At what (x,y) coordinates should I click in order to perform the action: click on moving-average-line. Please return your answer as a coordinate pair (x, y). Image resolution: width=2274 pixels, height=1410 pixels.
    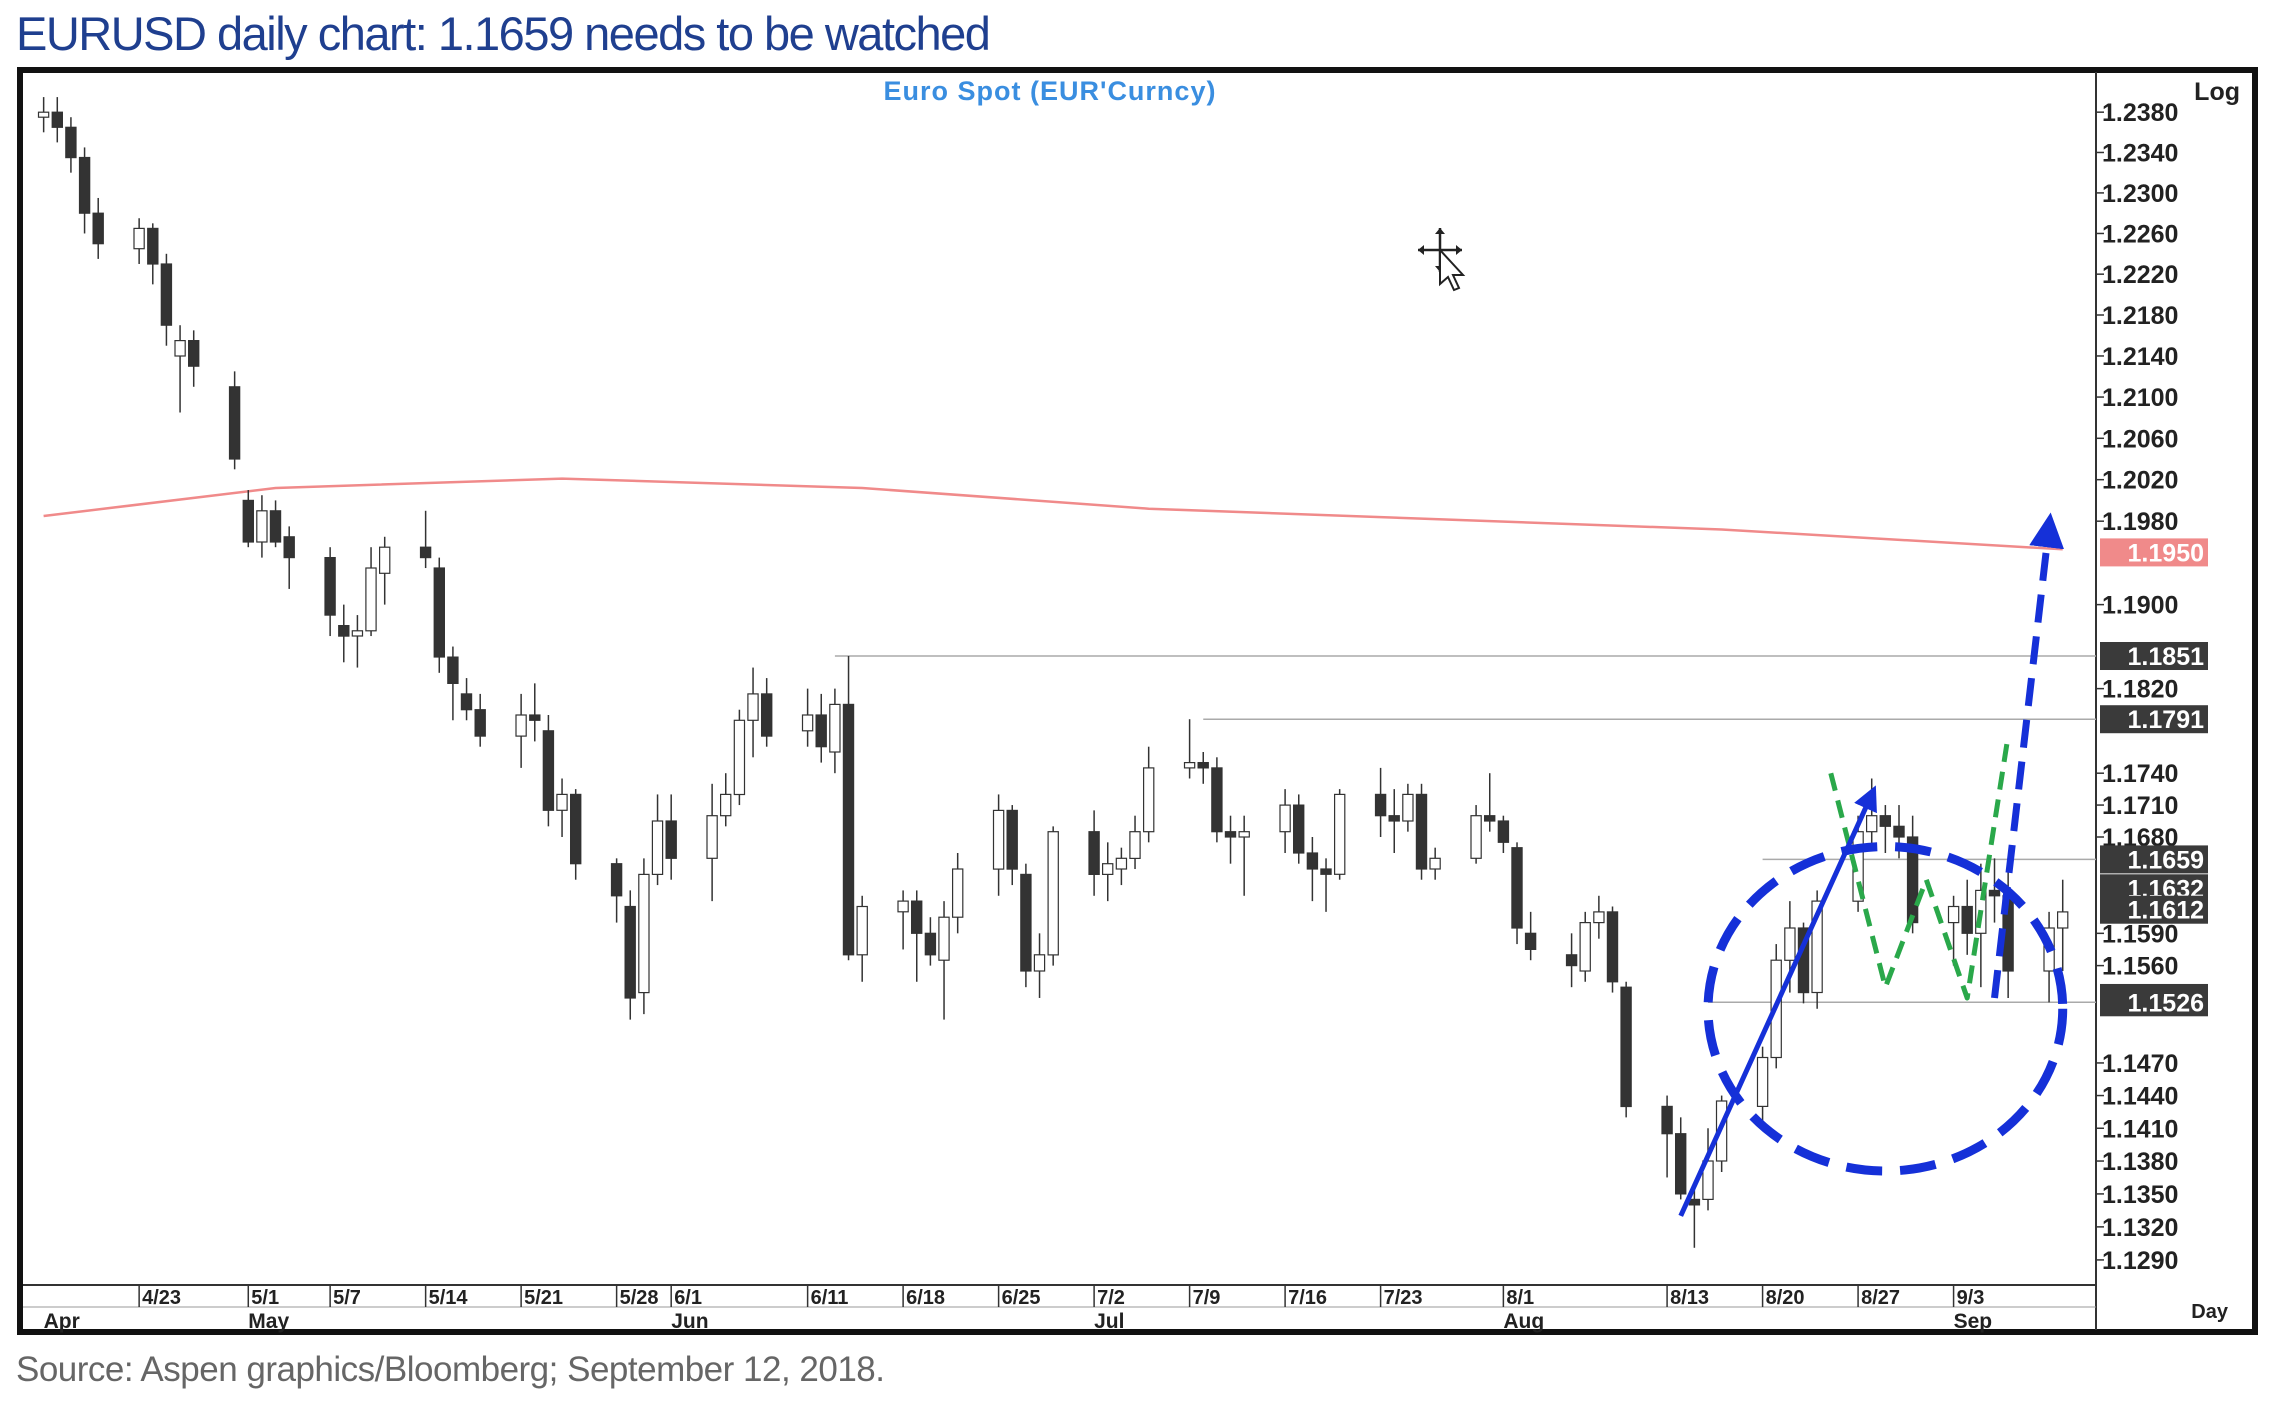
    Looking at the image, I should click on (1053, 514).